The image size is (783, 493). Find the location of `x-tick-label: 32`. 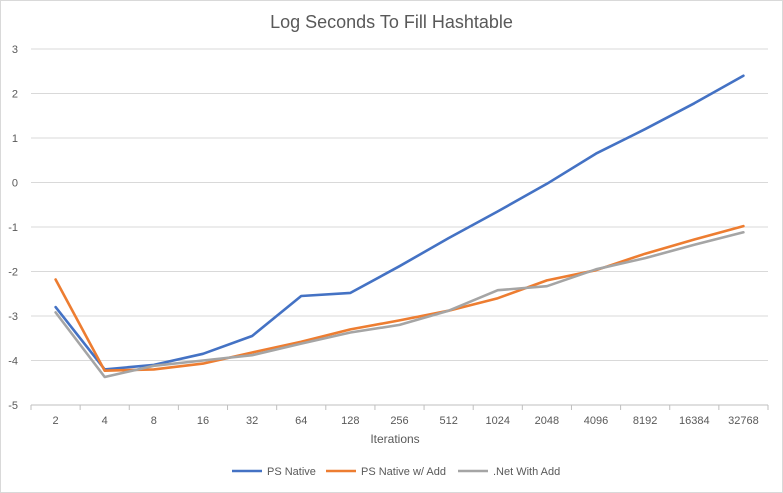

x-tick-label: 32 is located at coordinates (252, 421).